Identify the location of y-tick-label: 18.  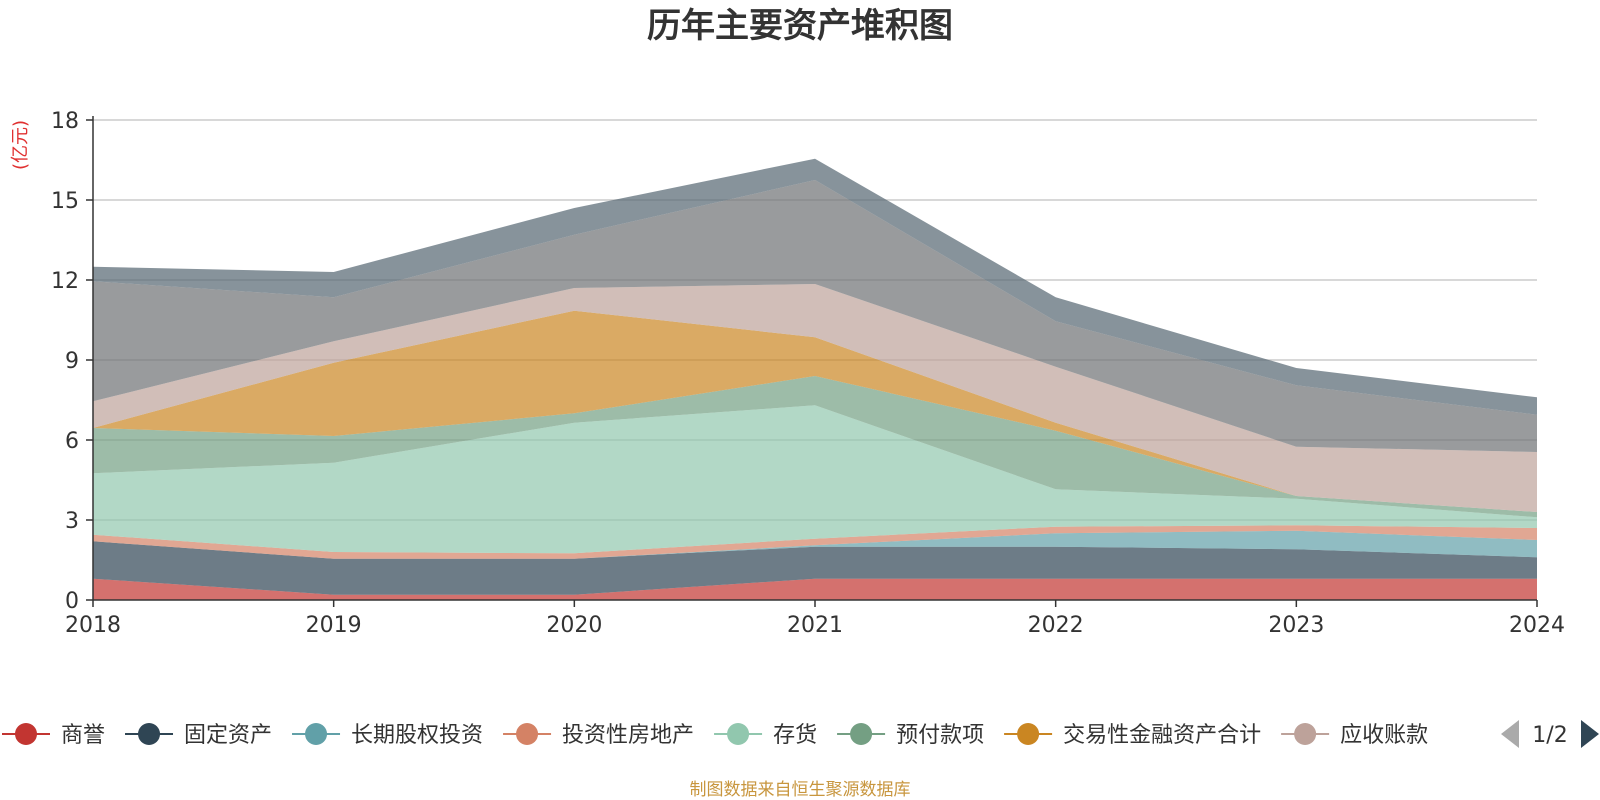
(65, 121).